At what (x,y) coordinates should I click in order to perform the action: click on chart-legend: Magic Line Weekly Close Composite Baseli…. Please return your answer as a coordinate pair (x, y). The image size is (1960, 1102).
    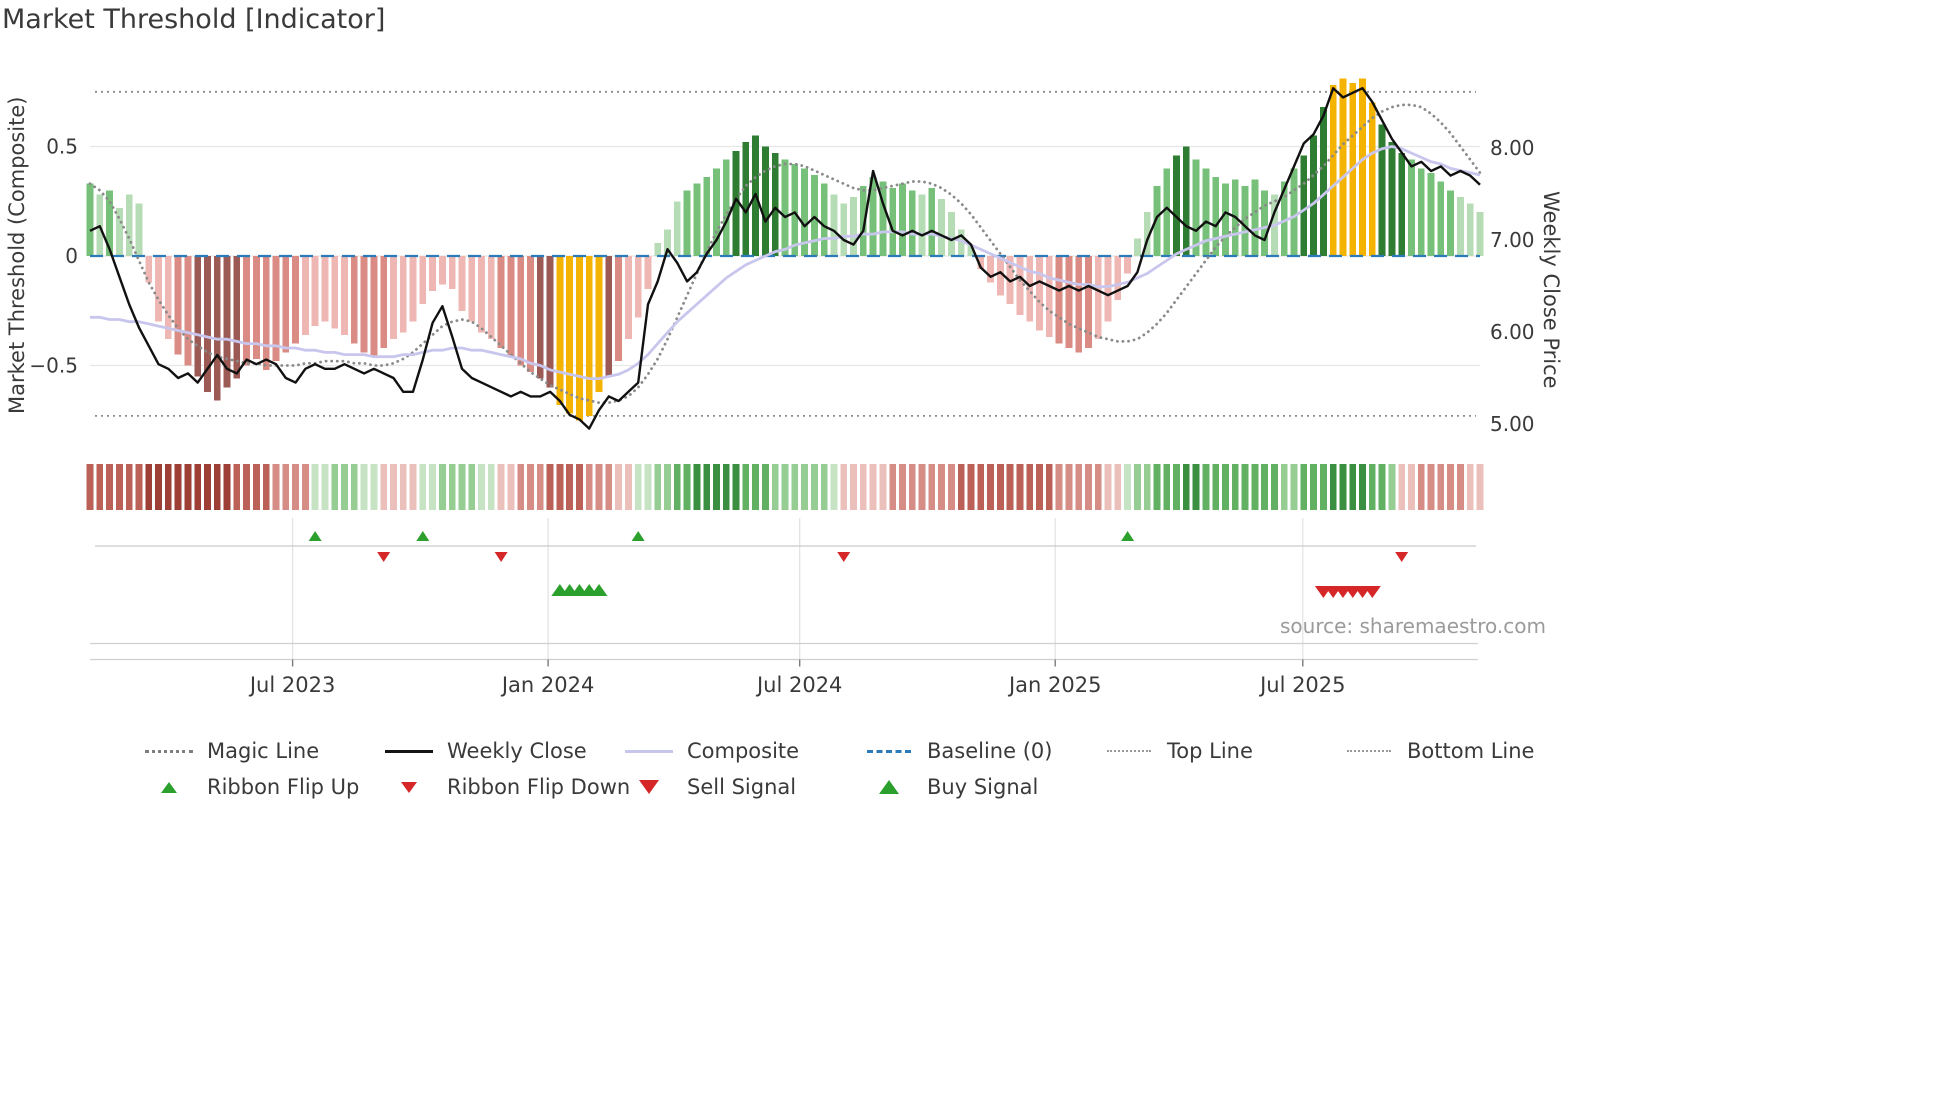
    Looking at the image, I should click on (865, 769).